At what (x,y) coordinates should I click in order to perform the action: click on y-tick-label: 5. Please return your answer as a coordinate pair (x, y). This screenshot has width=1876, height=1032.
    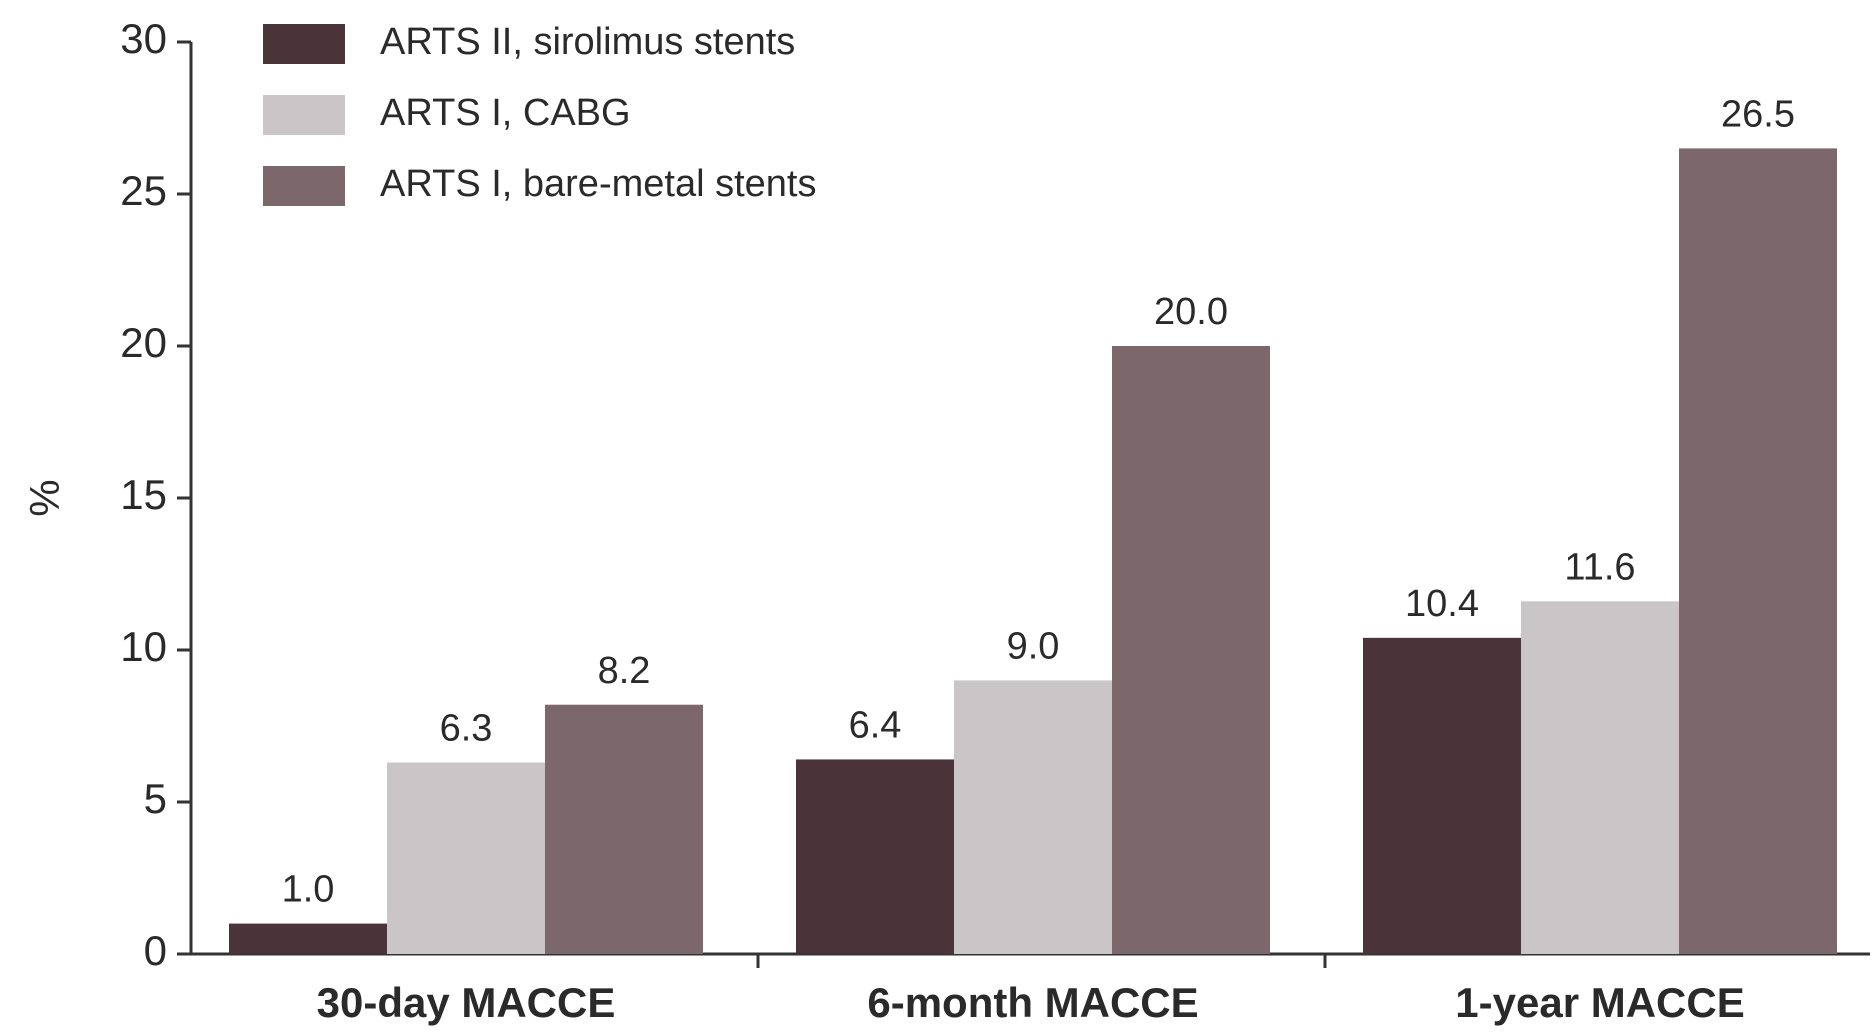
    Looking at the image, I should click on (155, 798).